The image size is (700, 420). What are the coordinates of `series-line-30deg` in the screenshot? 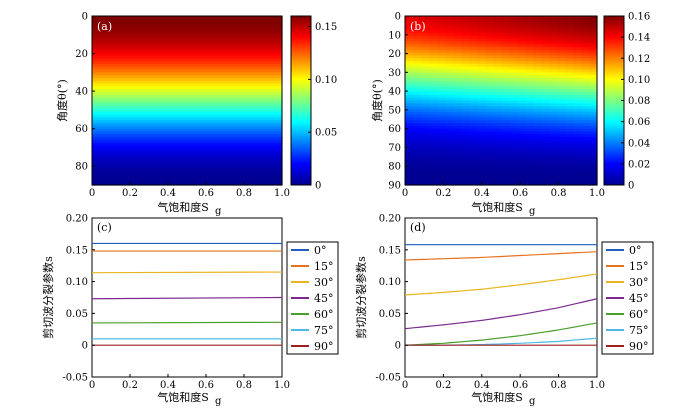 It's located at (501, 284).